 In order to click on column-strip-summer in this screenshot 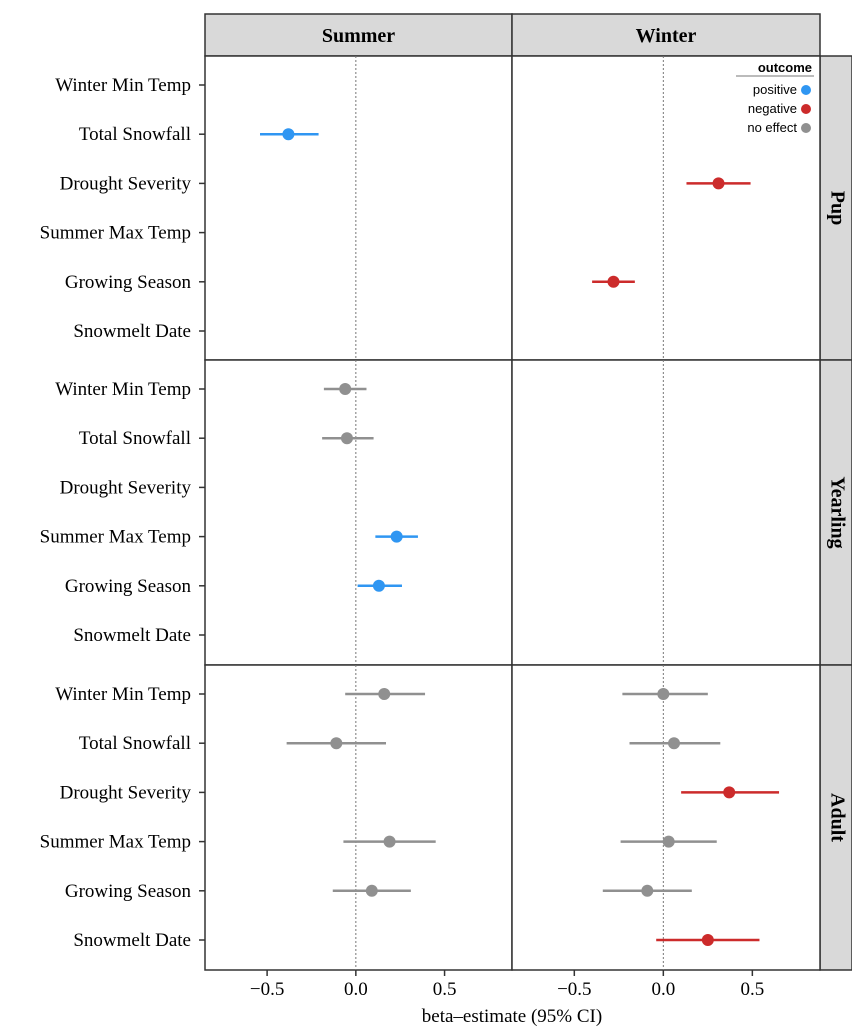, I will do `click(358, 35)`.